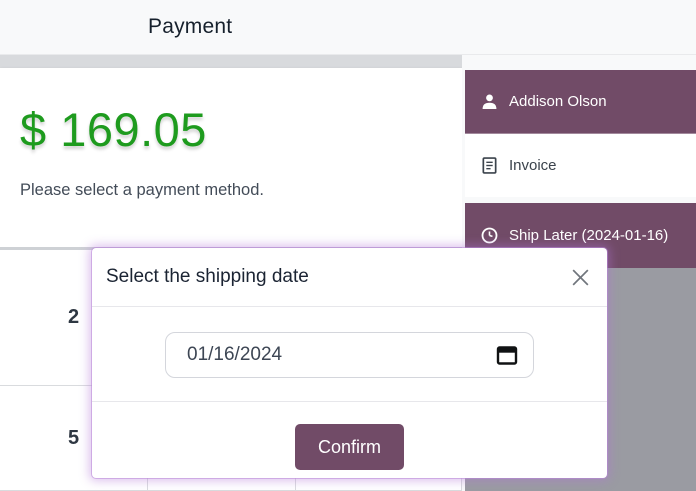 This screenshot has height=491, width=696. I want to click on dialog-footer: Confirm, so click(349, 439).